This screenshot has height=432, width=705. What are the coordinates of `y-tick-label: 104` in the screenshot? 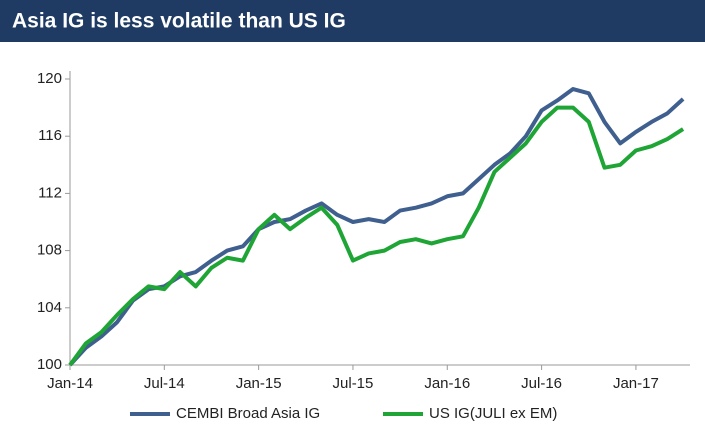 It's located at (49, 307).